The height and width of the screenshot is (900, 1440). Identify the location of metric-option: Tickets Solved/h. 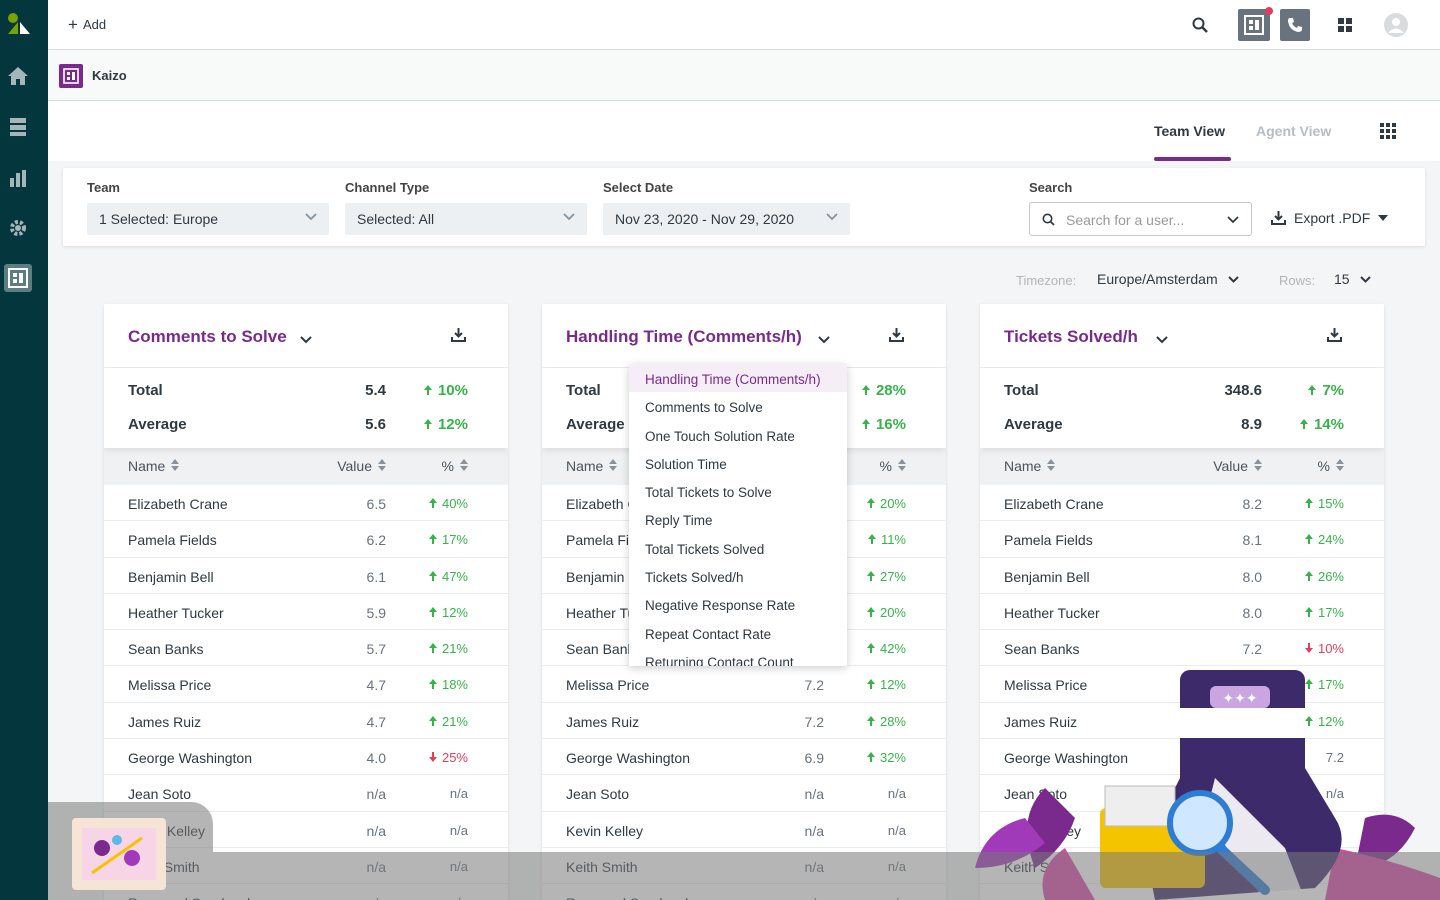
(694, 578).